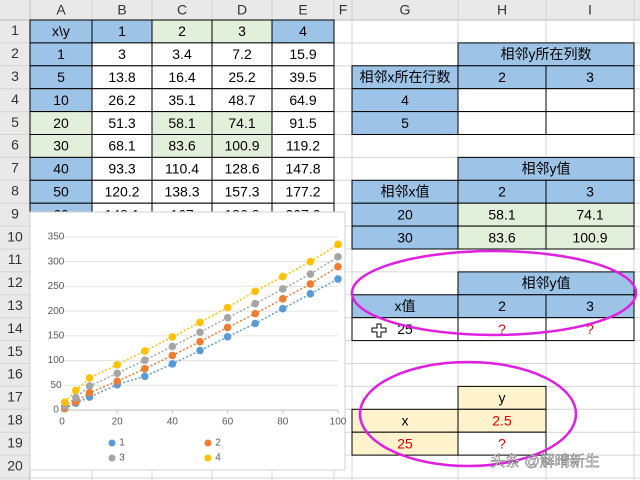 The width and height of the screenshot is (640, 480). I want to click on row-header: 6, so click(15, 145).